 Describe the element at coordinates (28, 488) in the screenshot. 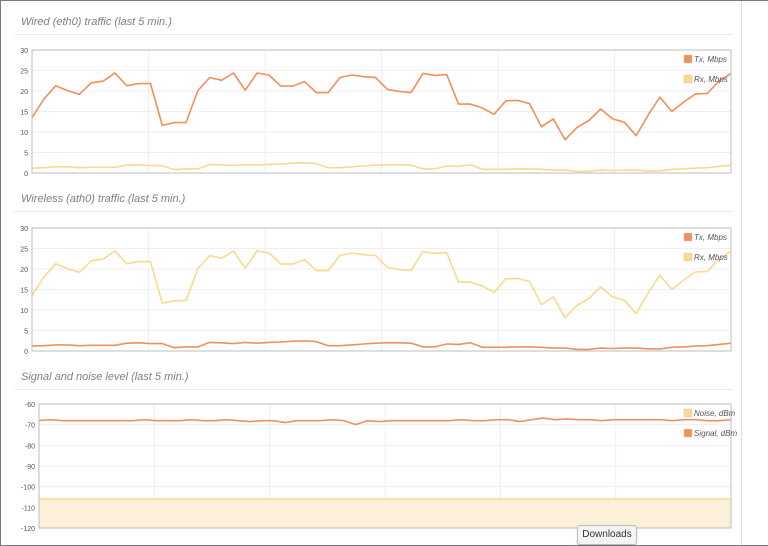

I see `y-tick-label: -100` at that location.